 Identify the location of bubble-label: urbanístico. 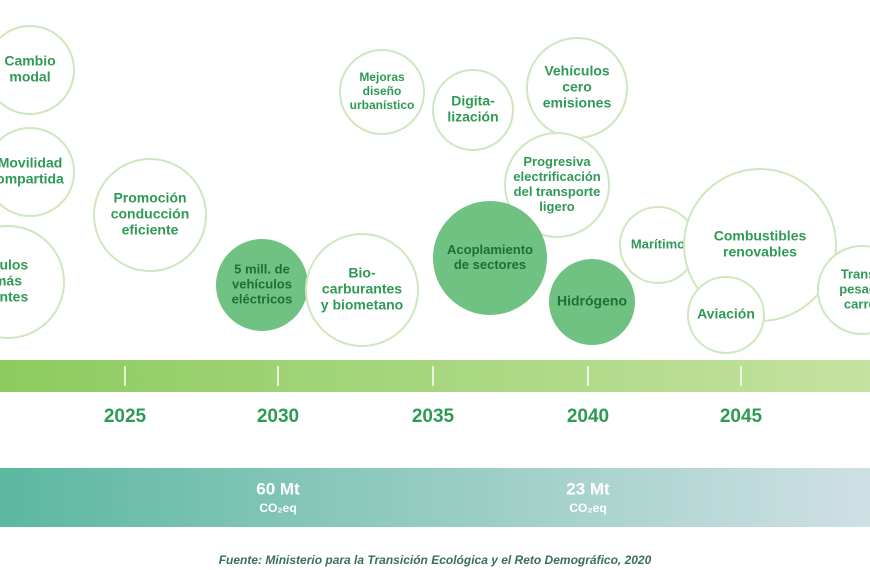
(382, 105).